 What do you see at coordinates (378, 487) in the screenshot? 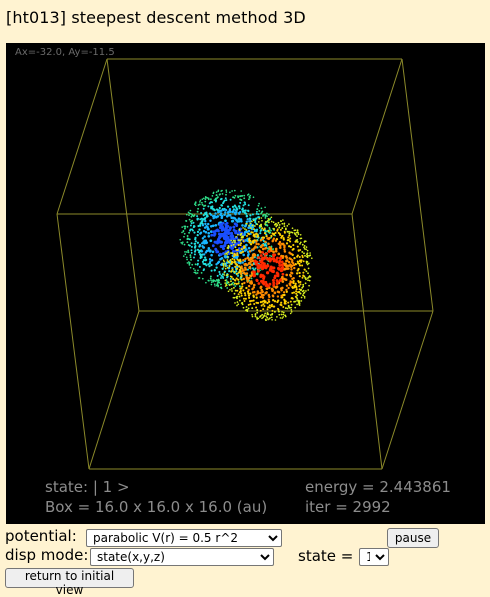
I see `energy-readout: energy = 2.443861` at bounding box center [378, 487].